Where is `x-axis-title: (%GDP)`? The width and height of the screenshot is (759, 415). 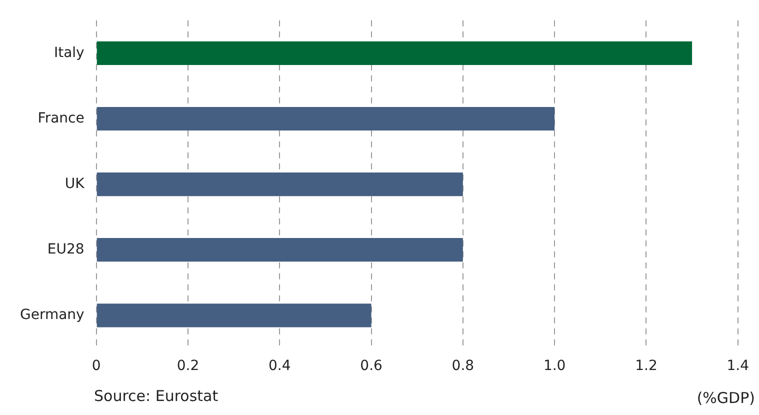
x-axis-title: (%GDP) is located at coordinates (725, 398).